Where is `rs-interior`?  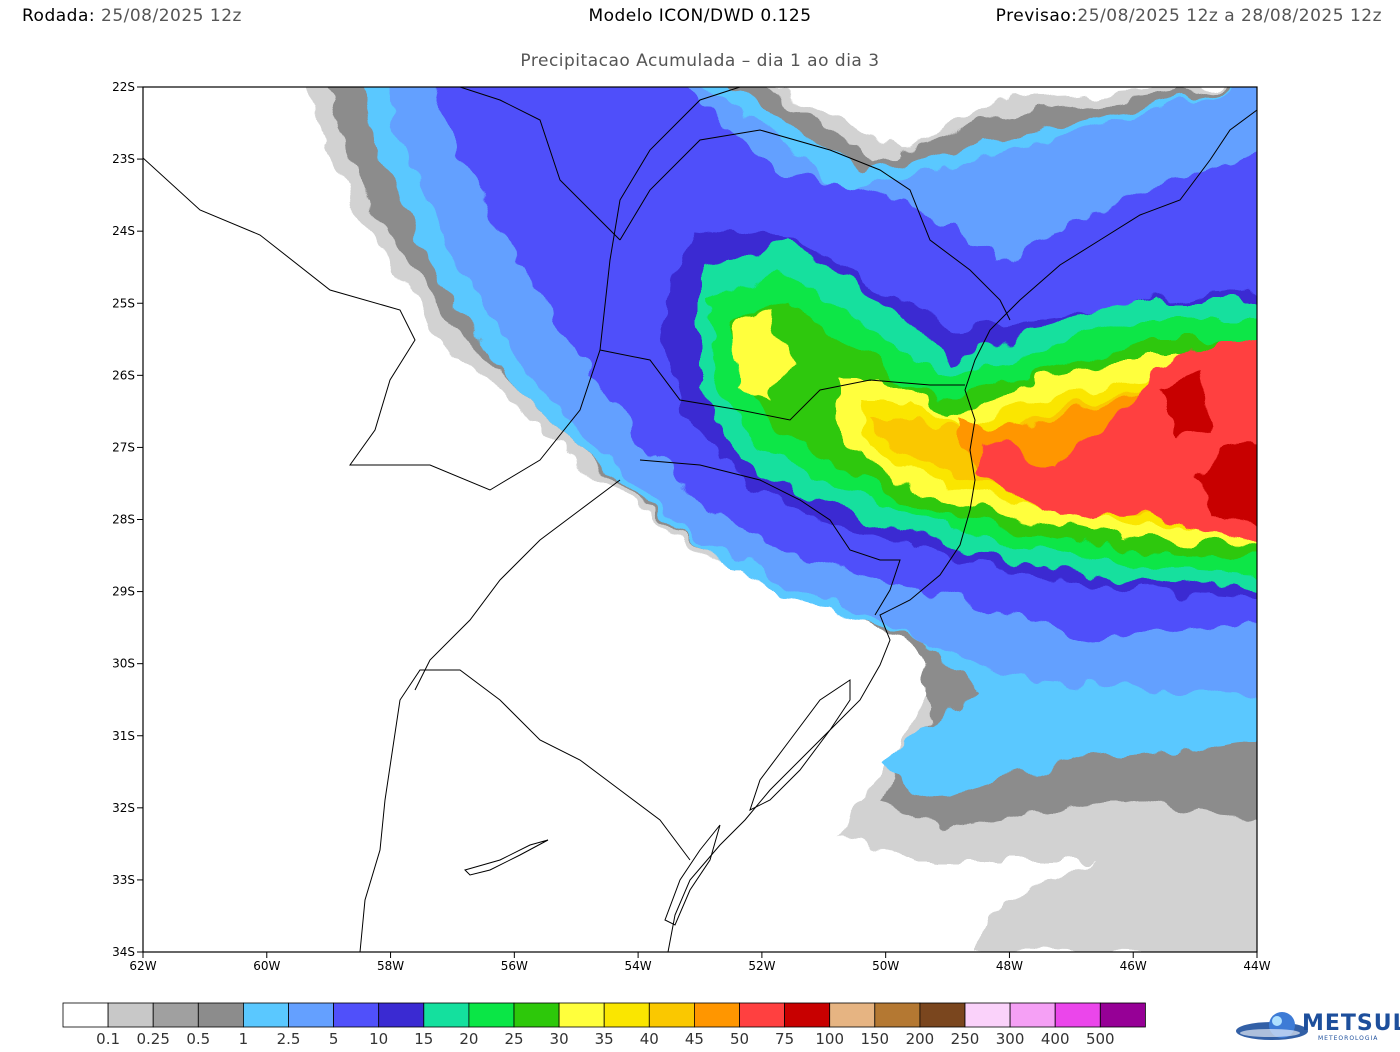
rs-interior is located at coordinates (517, 585).